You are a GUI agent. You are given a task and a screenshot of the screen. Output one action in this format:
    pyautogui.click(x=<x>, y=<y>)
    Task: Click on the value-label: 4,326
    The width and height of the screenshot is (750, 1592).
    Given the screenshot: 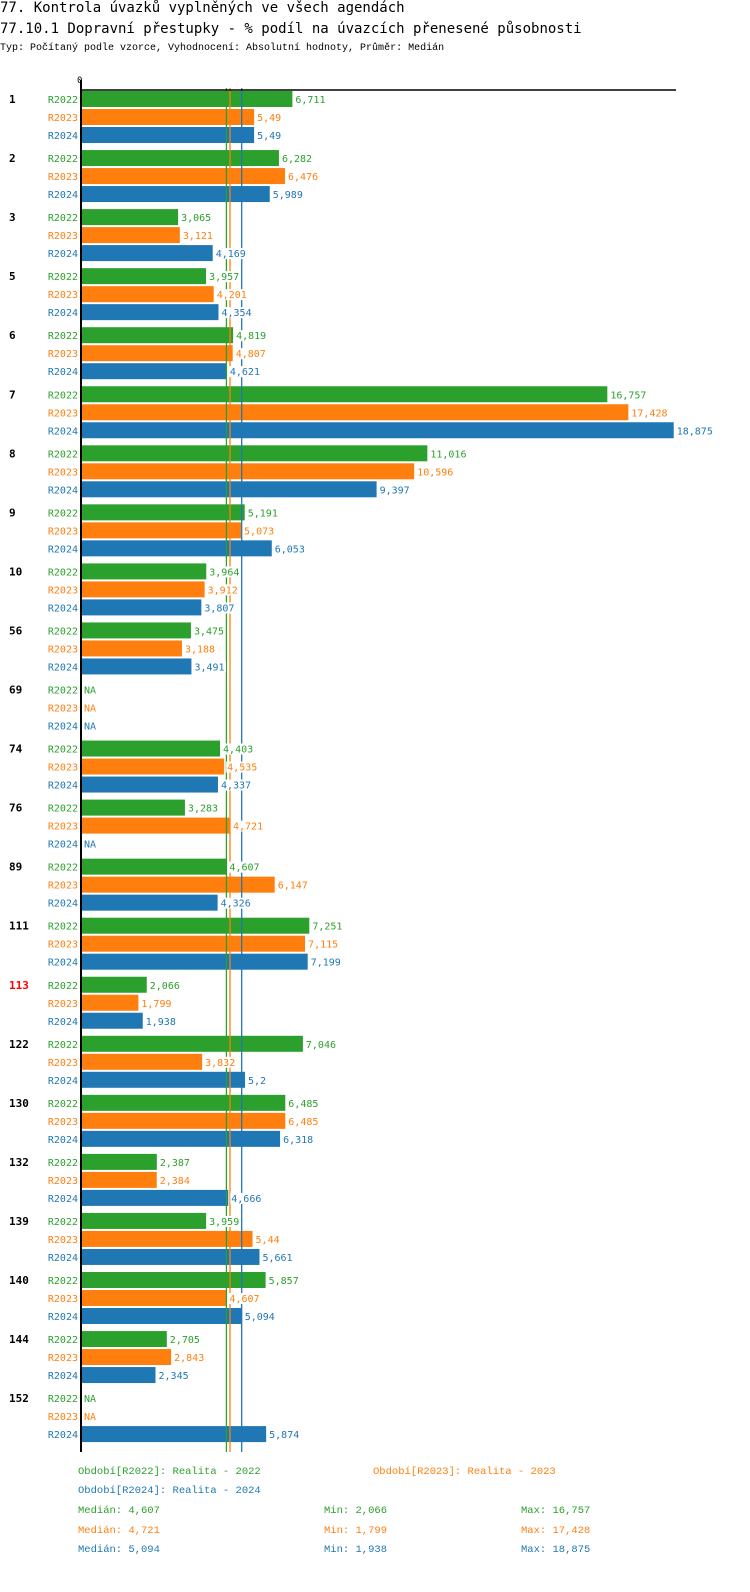 What is the action you would take?
    pyautogui.click(x=236, y=904)
    